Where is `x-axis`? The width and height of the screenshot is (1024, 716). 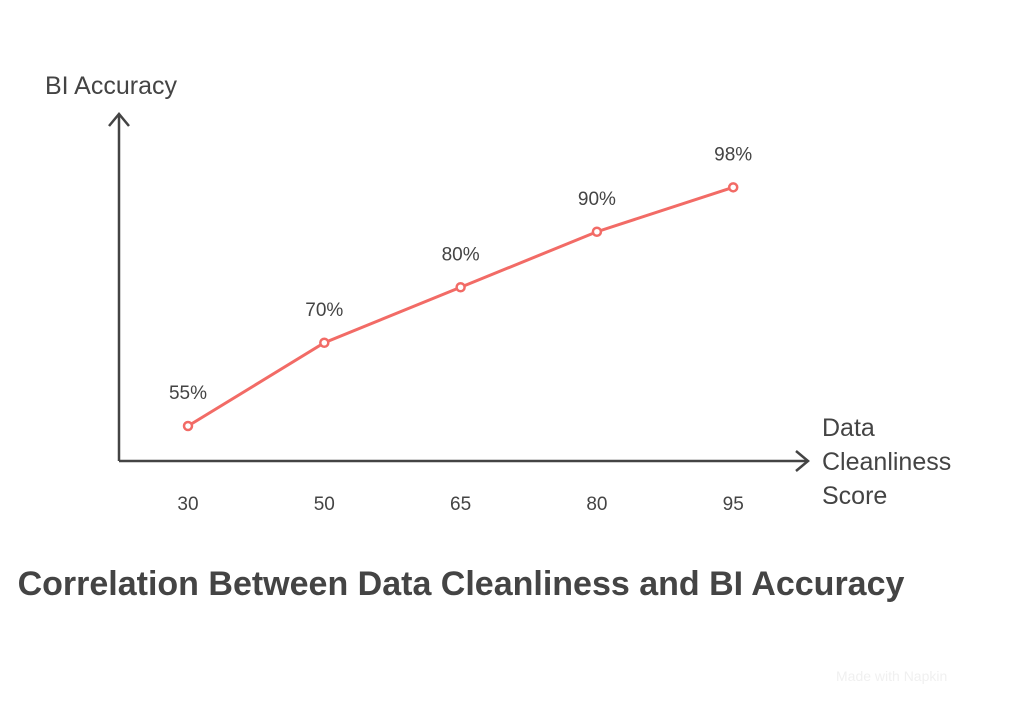
x-axis is located at coordinates (464, 461).